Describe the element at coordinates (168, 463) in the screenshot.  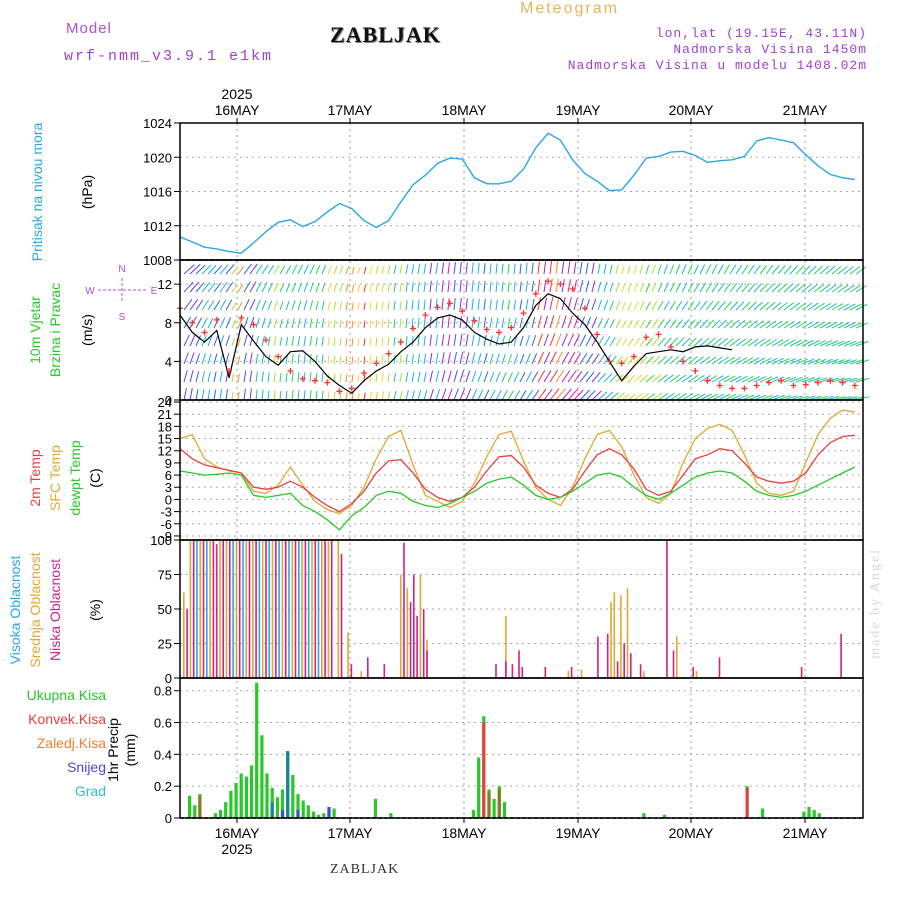
I see `y-tick-label: 9` at that location.